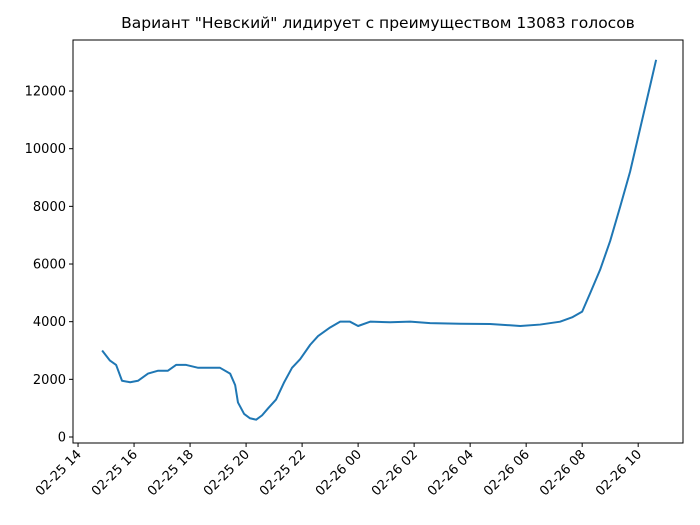 The width and height of the screenshot is (700, 525). Describe the element at coordinates (227, 473) in the screenshot. I see `x-tick-label: 02-25 20` at that location.